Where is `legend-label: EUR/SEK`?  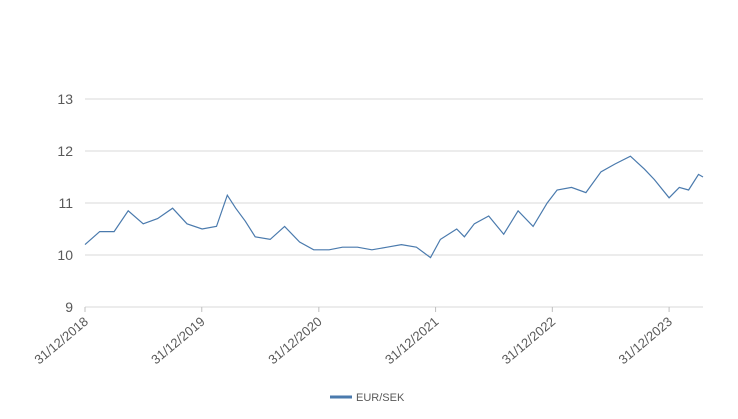 legend-label: EUR/SEK is located at coordinates (380, 398).